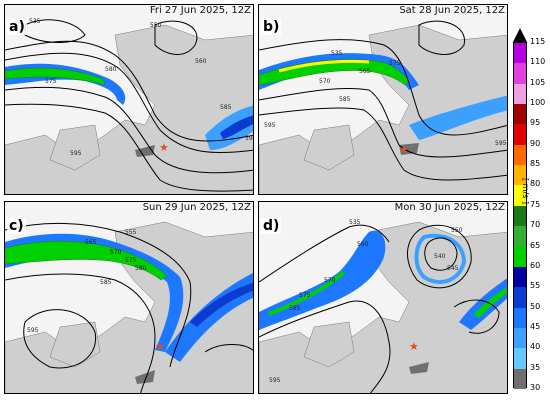  I want to click on panel-title: Sun 29 Jun 2025, 12Z, so click(196, 207).